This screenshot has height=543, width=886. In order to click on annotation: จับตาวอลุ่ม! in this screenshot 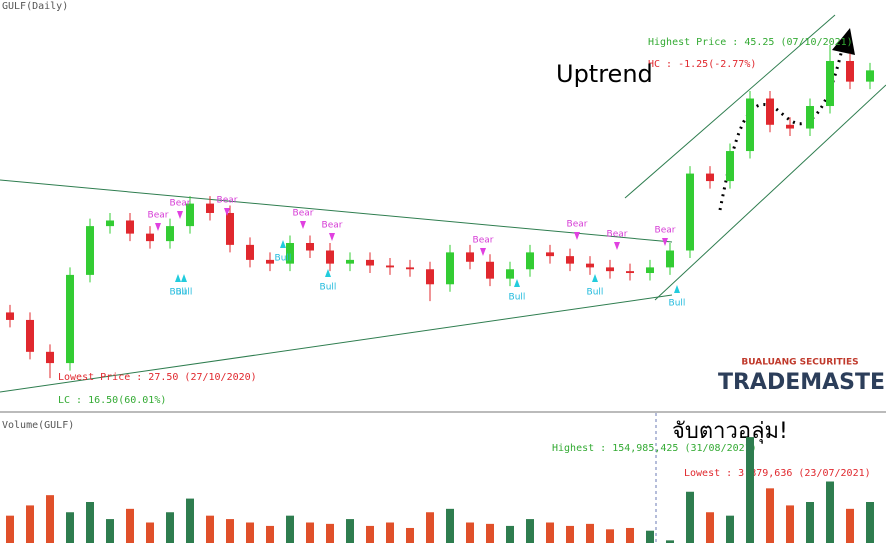, I will do `click(730, 431)`.